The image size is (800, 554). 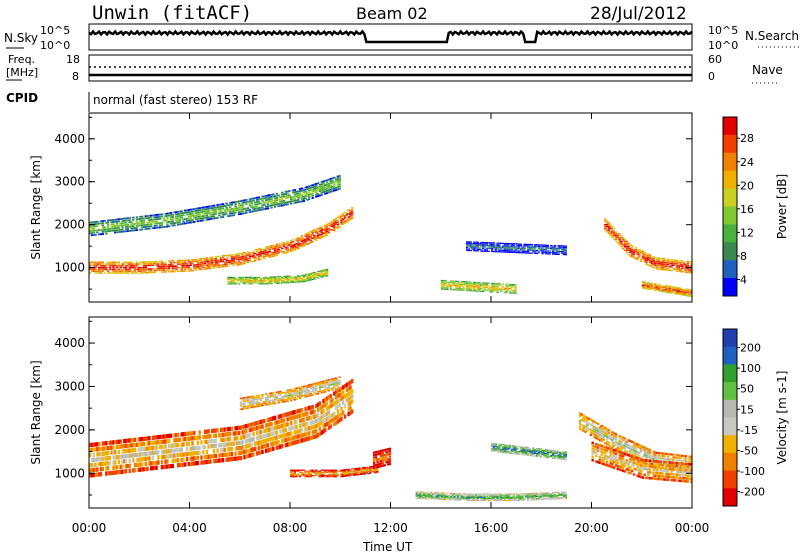 I want to click on nsky-label: N.Sky, so click(x=21, y=38).